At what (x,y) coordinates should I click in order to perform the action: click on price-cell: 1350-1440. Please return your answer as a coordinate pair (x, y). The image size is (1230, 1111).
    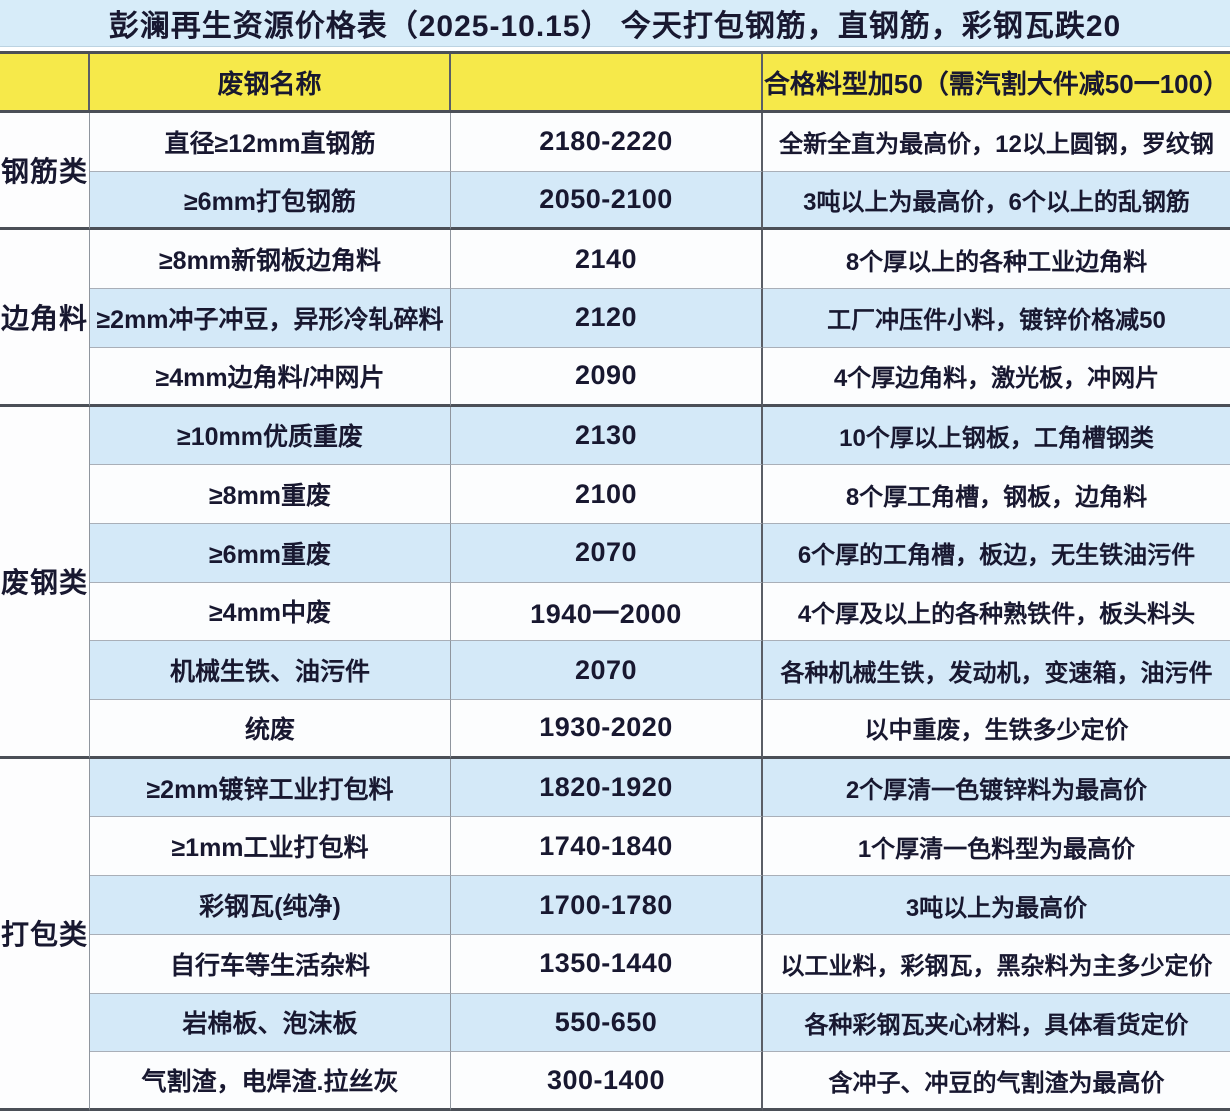
    Looking at the image, I should click on (607, 964).